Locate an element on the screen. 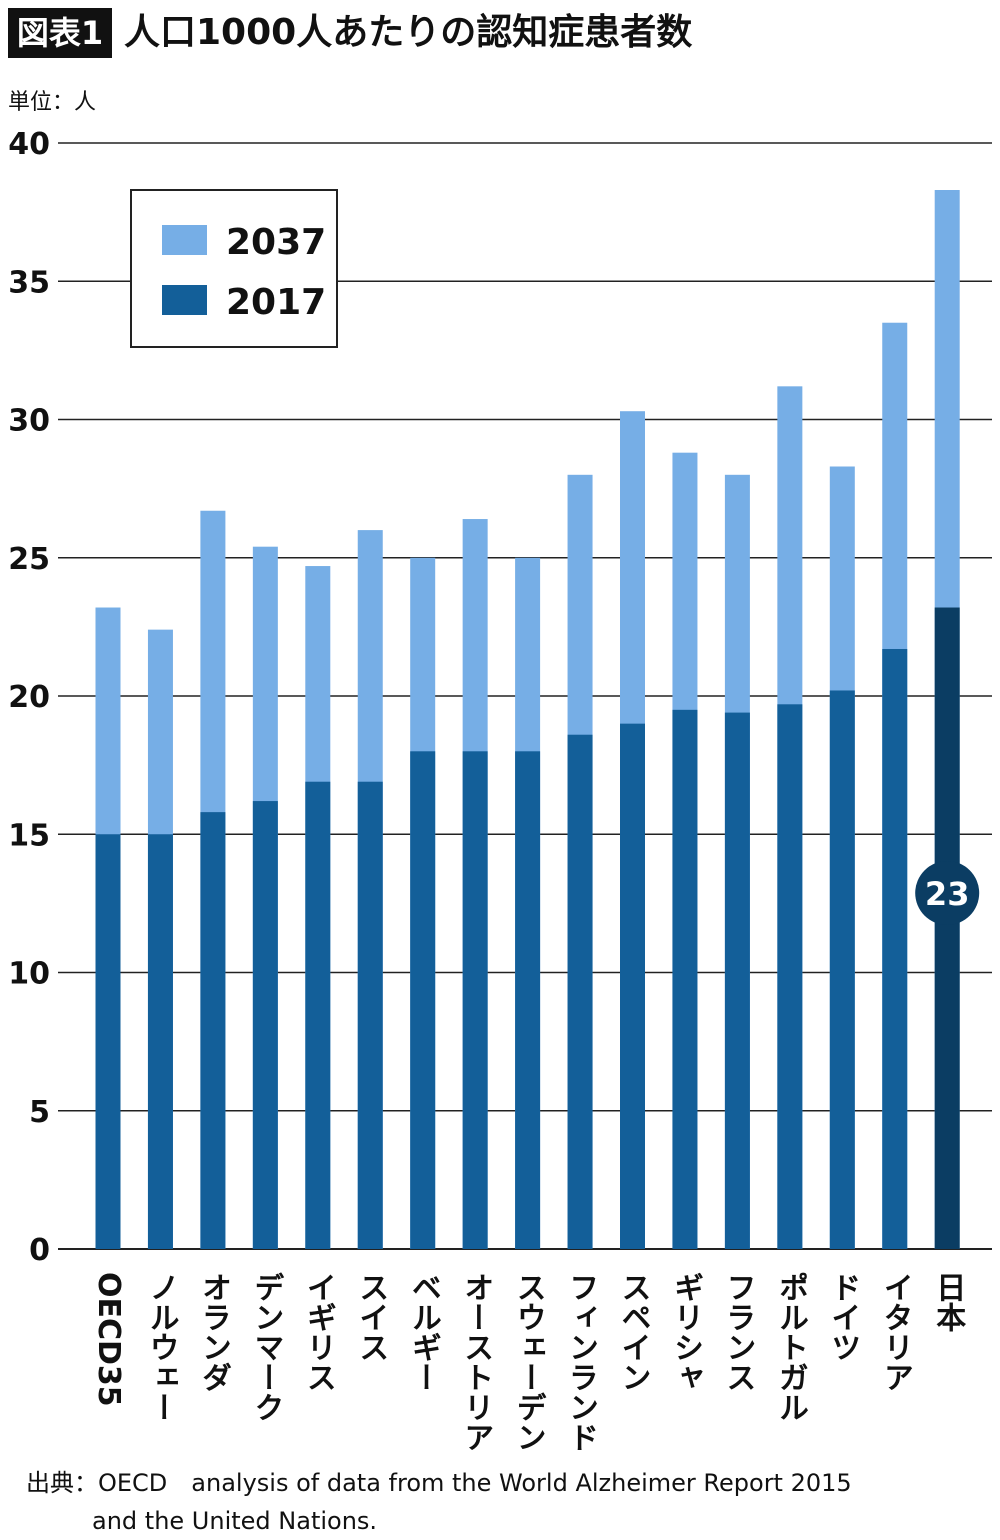 This screenshot has width=1000, height=1540. y-tick-label: 20 is located at coordinates (29, 697).